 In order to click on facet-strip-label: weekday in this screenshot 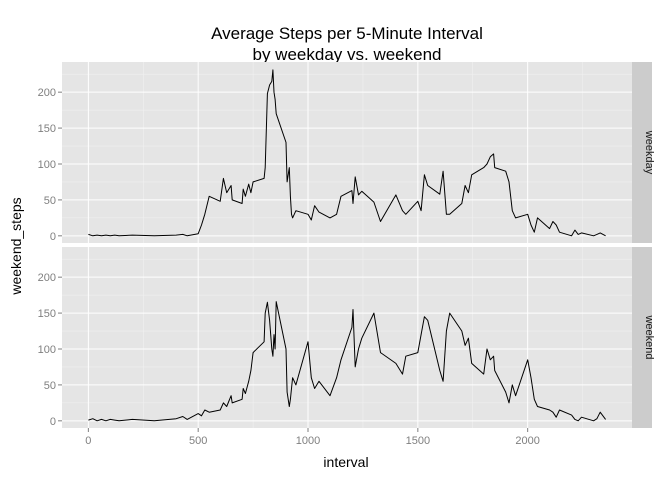, I will do `click(649, 152)`.